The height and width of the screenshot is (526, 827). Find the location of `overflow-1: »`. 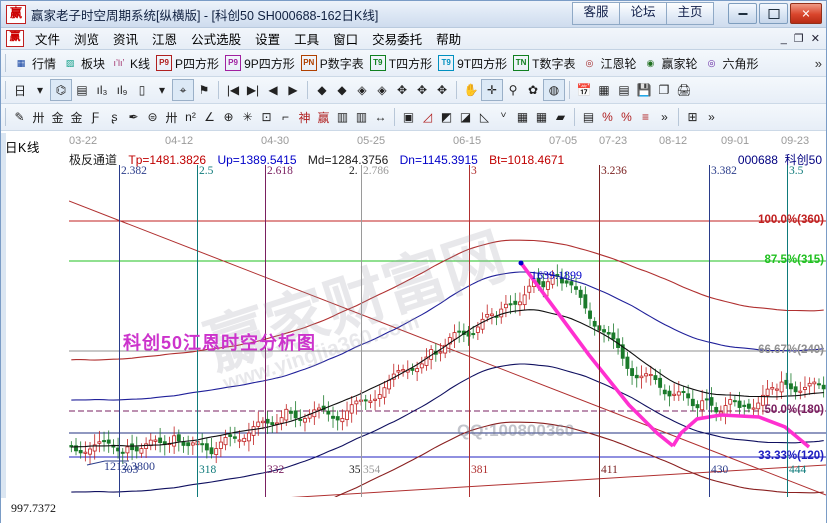

overflow-1: » is located at coordinates (664, 117).